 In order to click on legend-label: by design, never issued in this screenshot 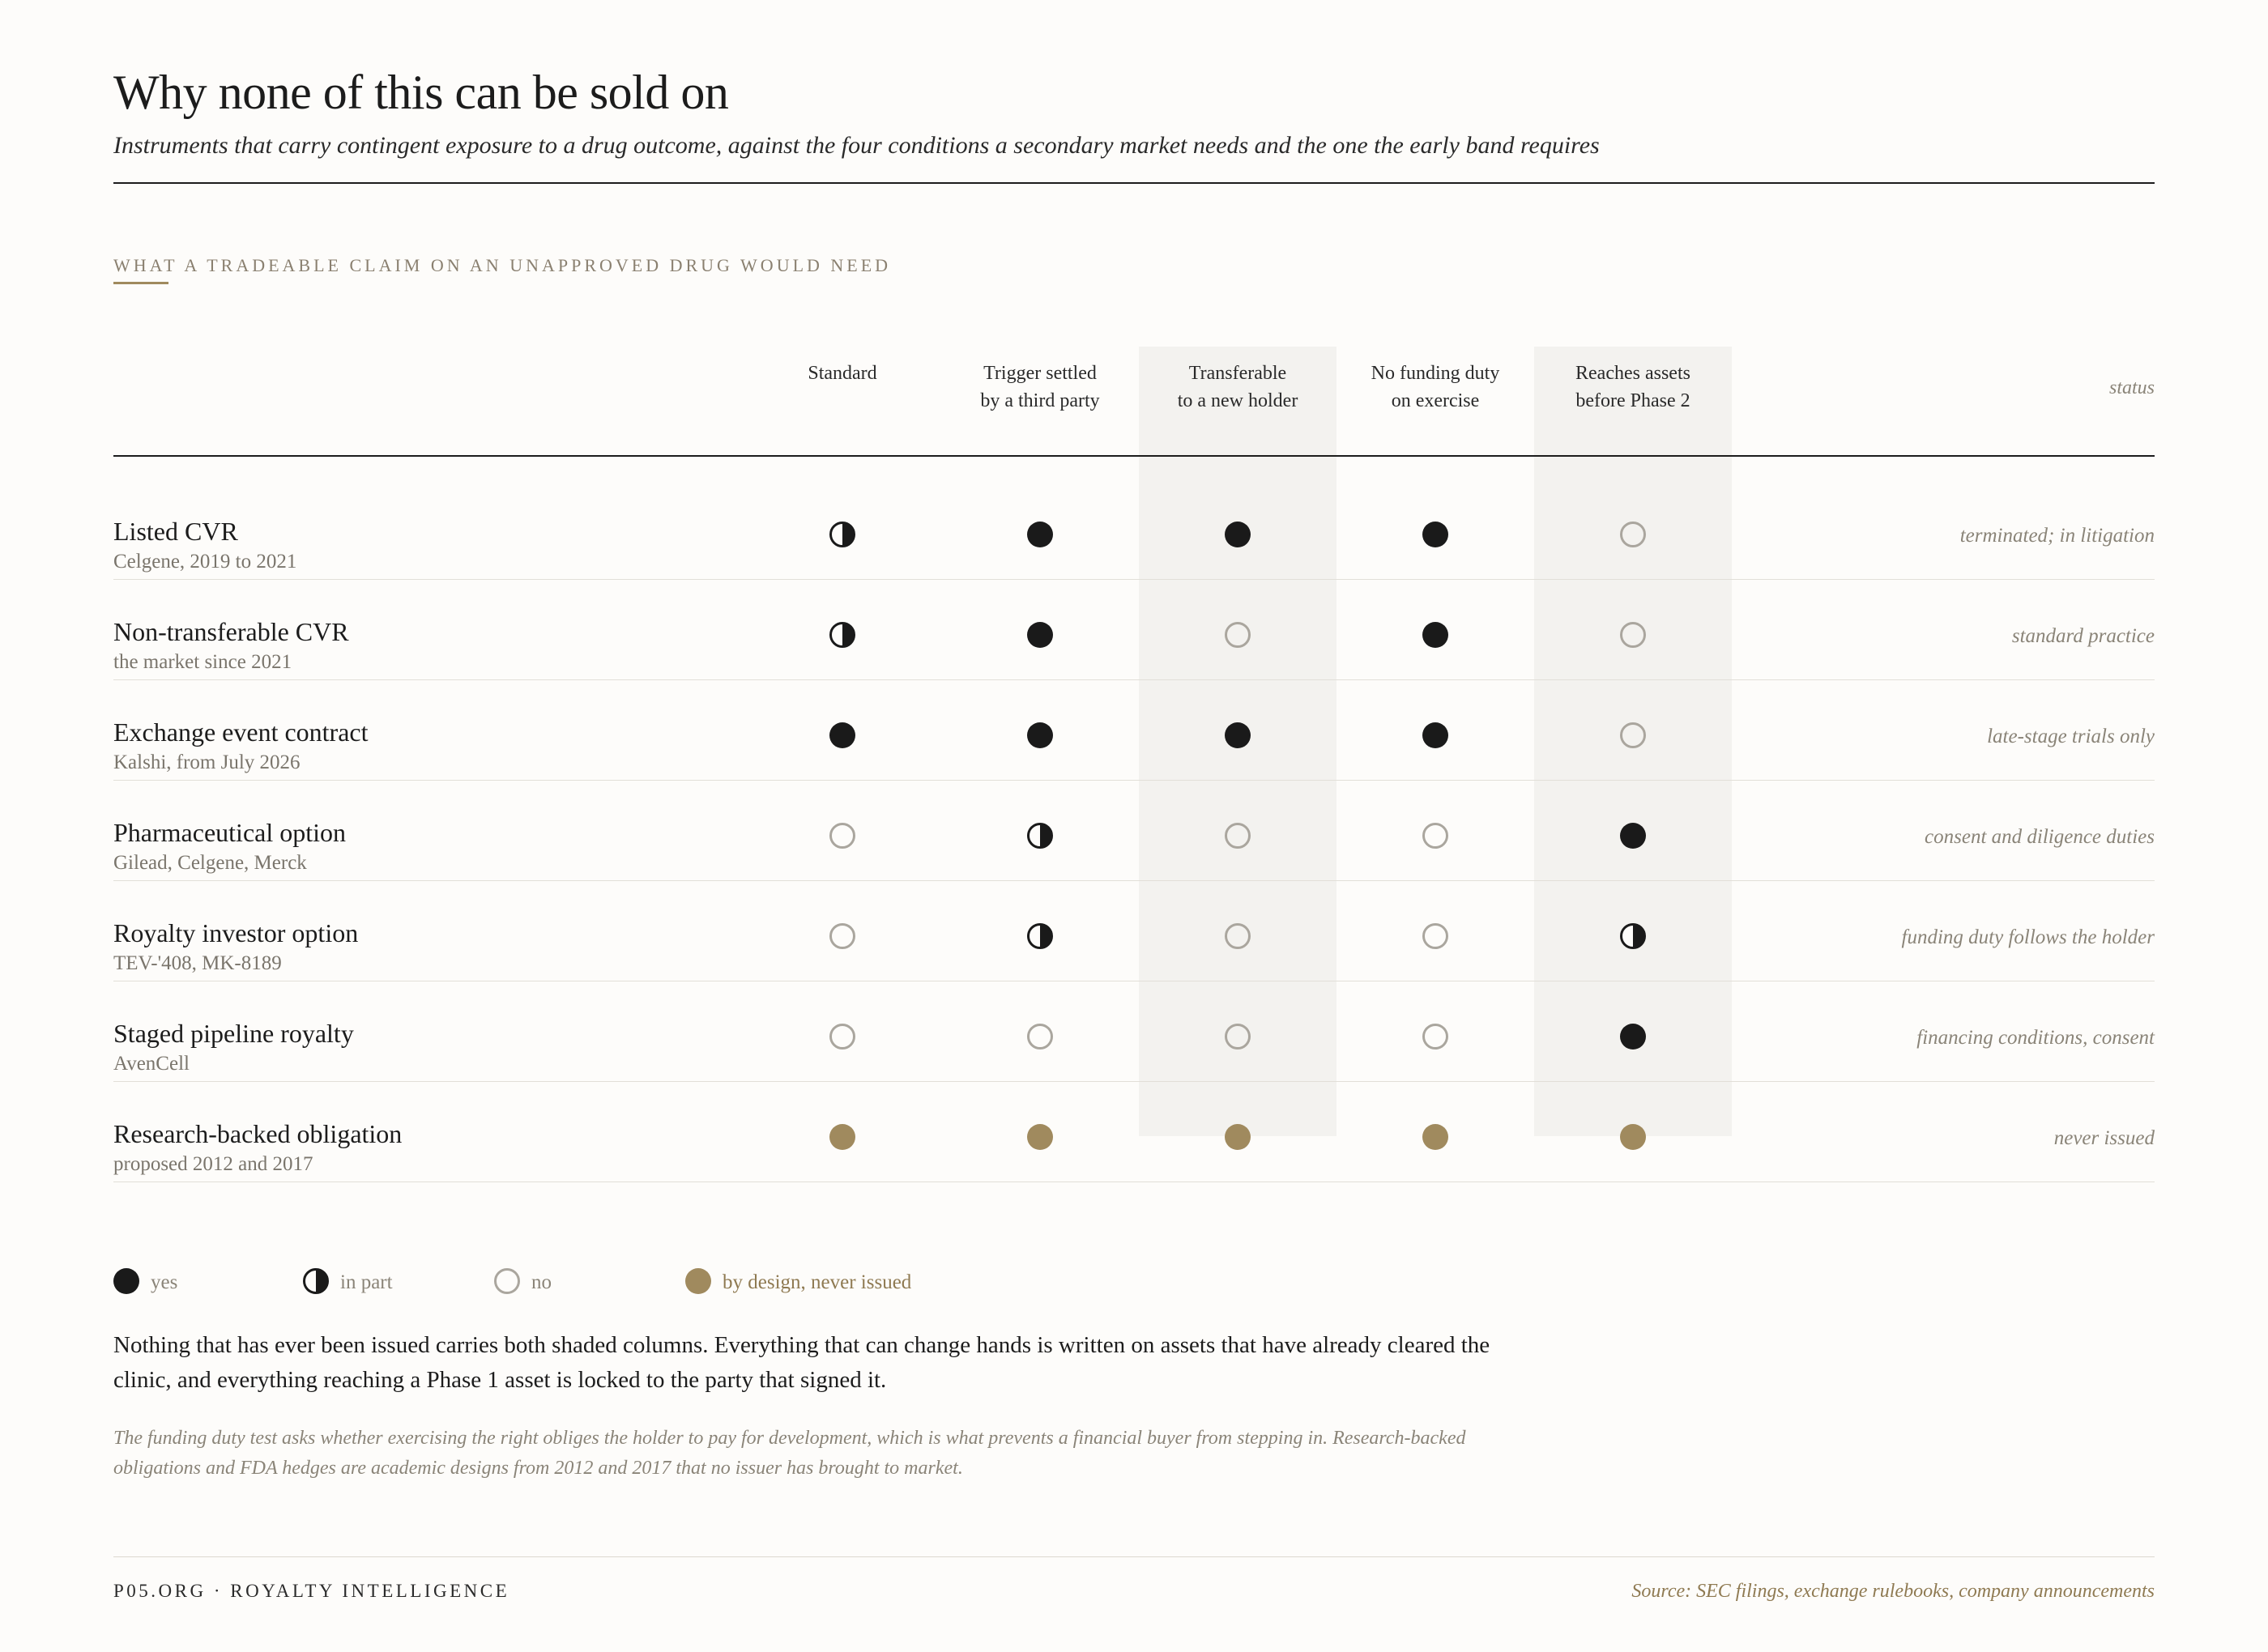, I will do `click(817, 1282)`.